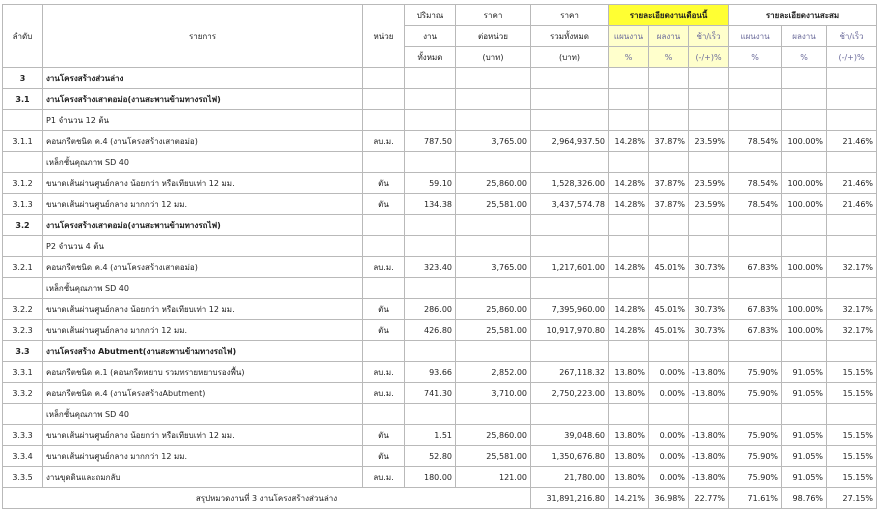 This screenshot has width=878, height=509. What do you see at coordinates (708, 498) in the screenshot?
I see `summary-percent: 22.77%` at bounding box center [708, 498].